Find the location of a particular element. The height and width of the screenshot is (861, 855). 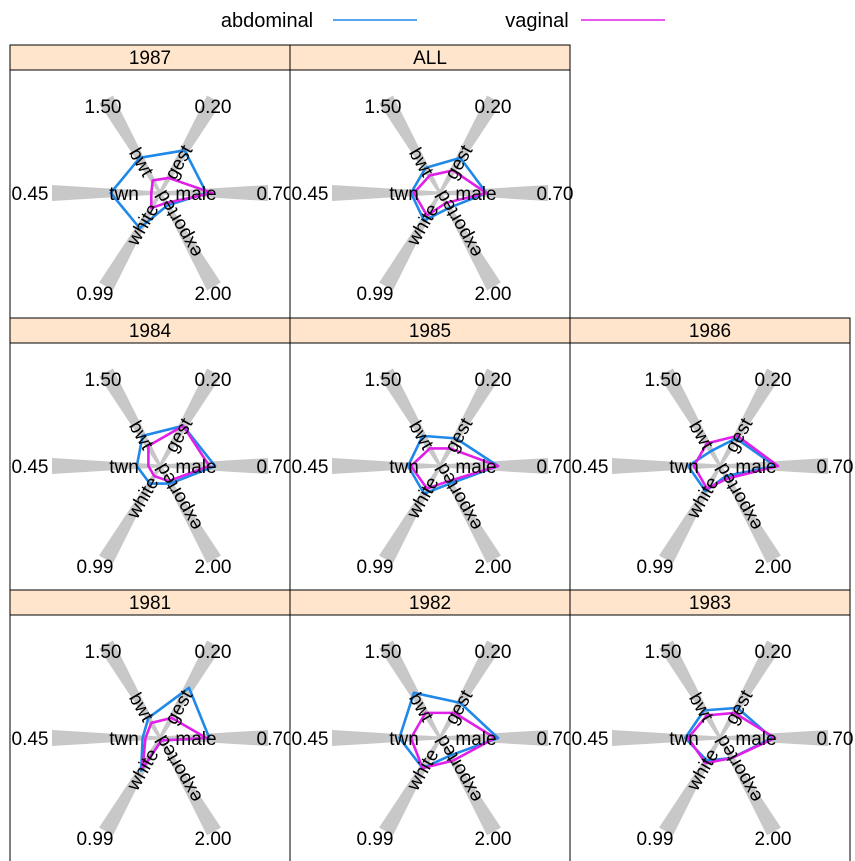

legend-label-abdominal: abdominal is located at coordinates (267, 21).